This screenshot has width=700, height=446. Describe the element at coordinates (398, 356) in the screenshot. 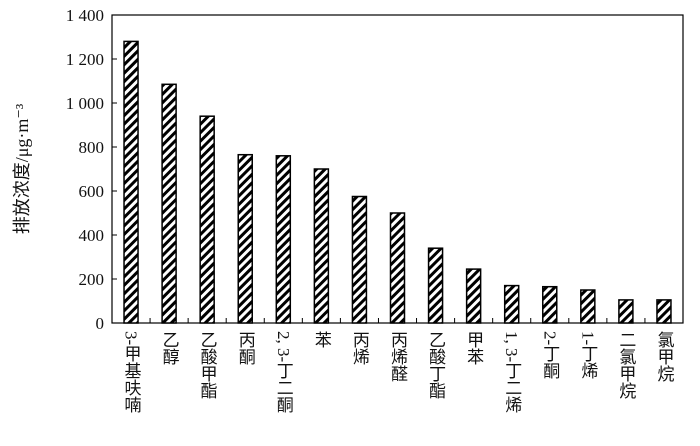

I see `x-tick-label: 丙烯醛` at that location.